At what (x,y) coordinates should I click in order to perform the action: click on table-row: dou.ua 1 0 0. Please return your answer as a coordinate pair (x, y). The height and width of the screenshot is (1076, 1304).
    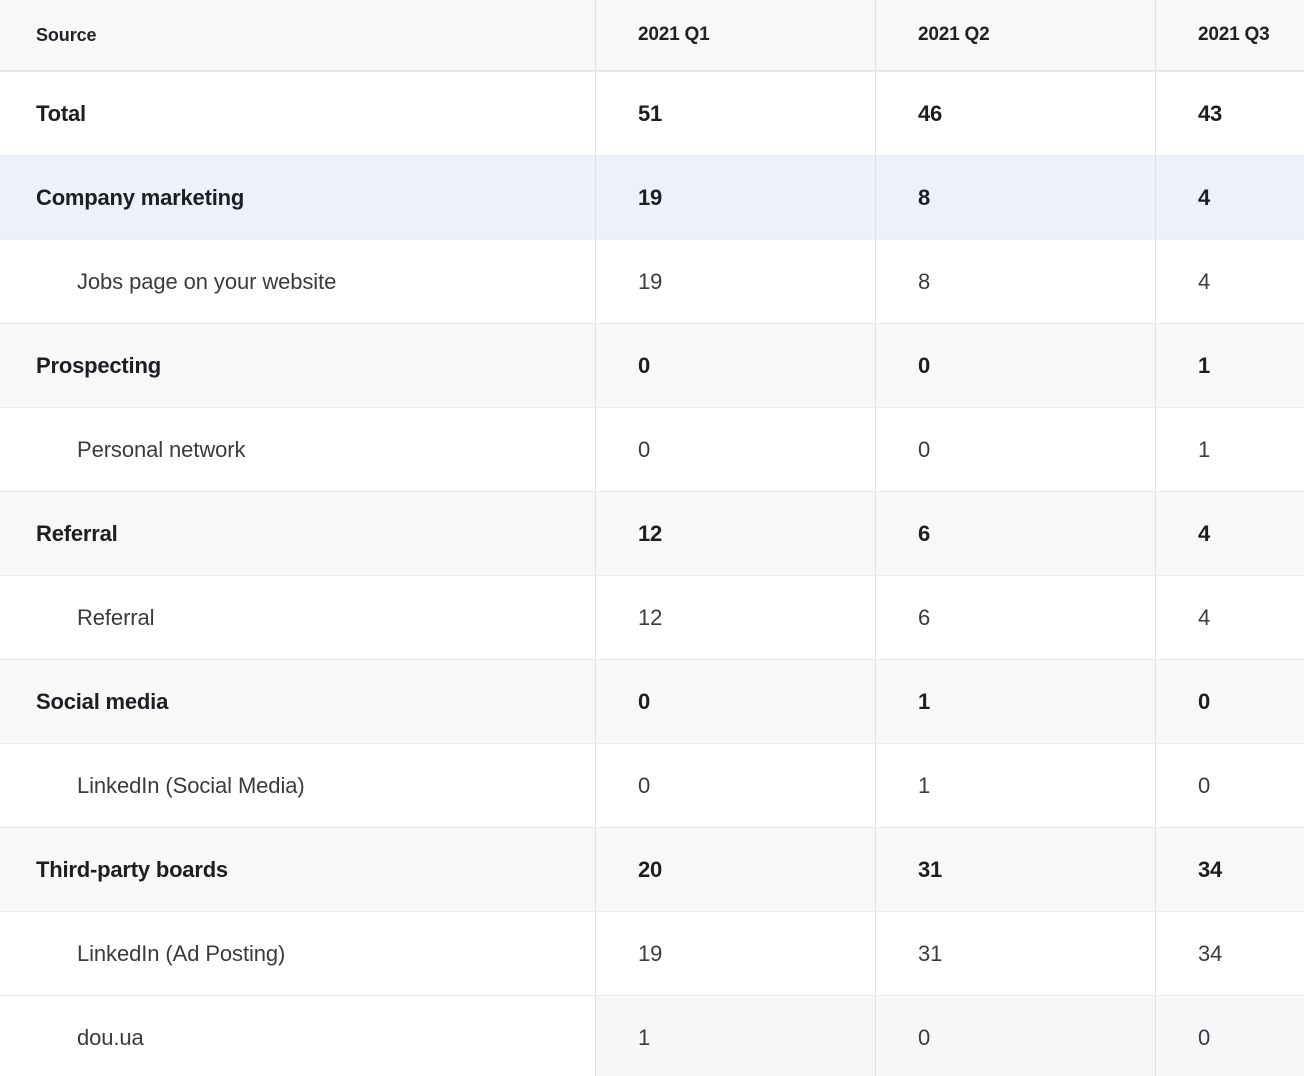
    Looking at the image, I should click on (652, 1035).